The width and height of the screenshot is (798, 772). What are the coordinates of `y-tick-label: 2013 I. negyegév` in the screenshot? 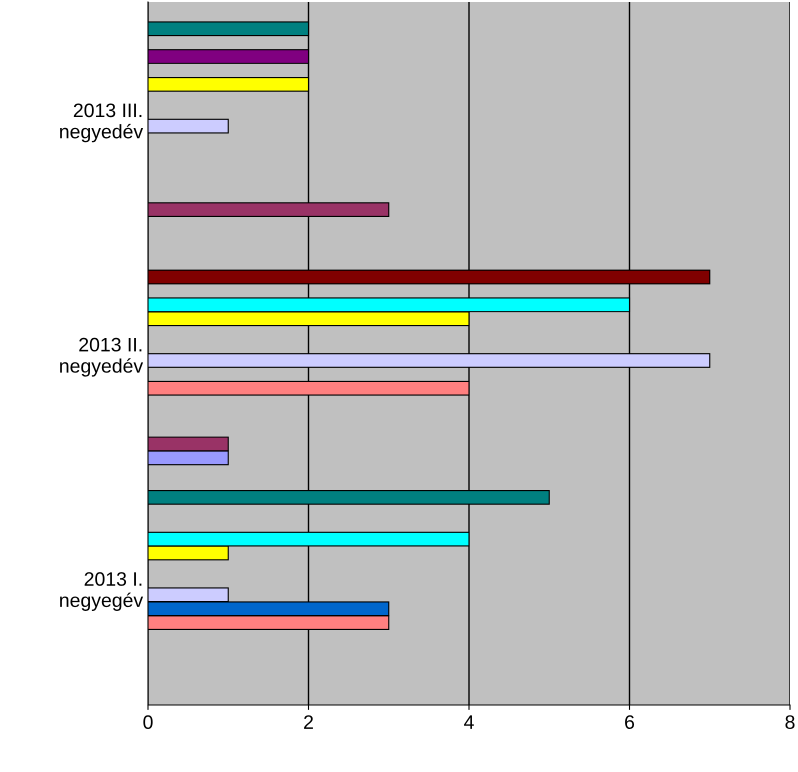 It's located at (102, 591).